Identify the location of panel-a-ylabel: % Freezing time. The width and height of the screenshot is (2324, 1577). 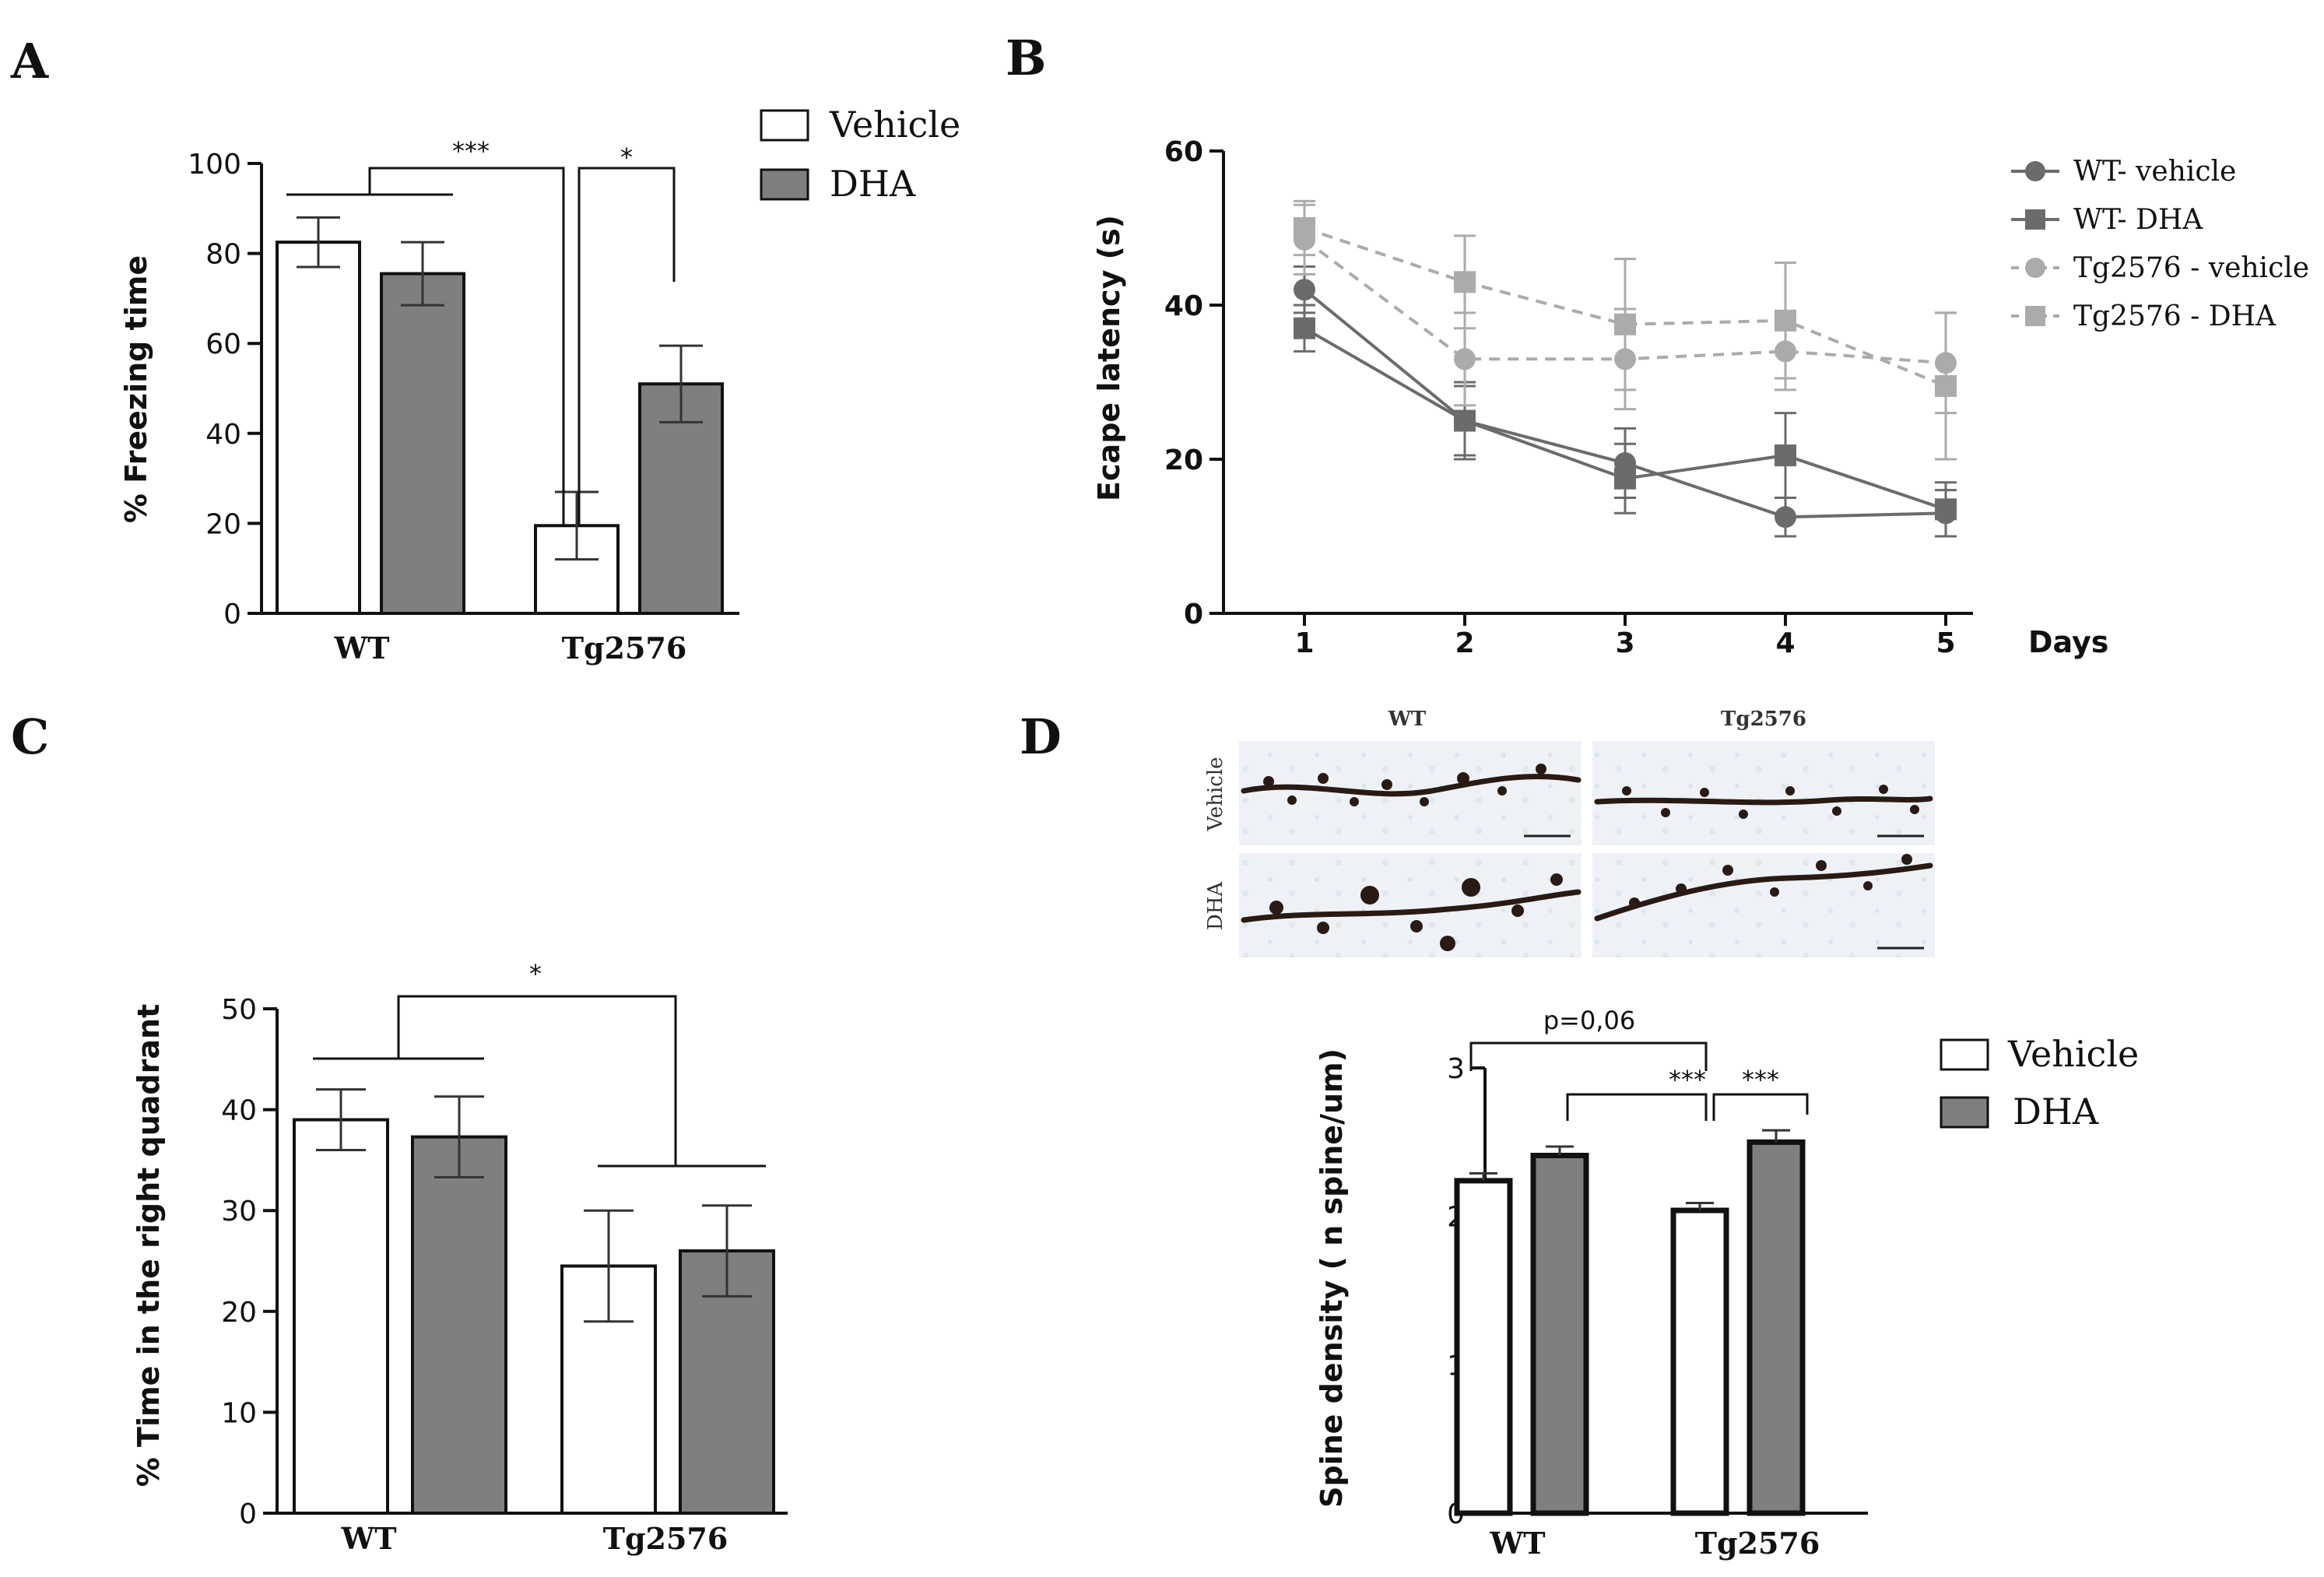
(136, 389).